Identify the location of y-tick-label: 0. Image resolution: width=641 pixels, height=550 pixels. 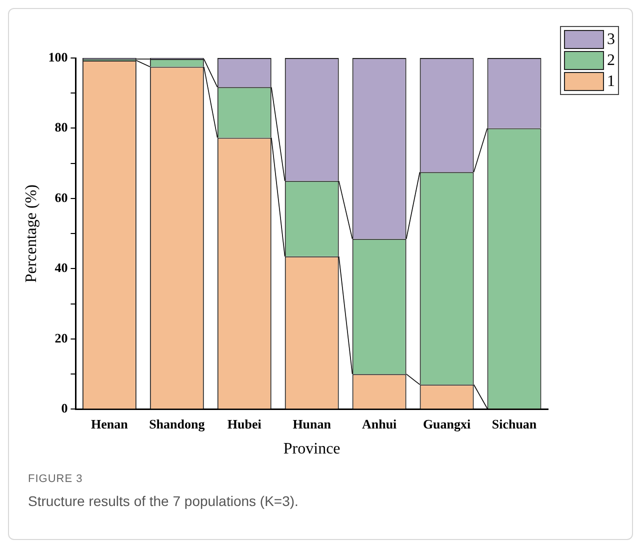
(64, 408).